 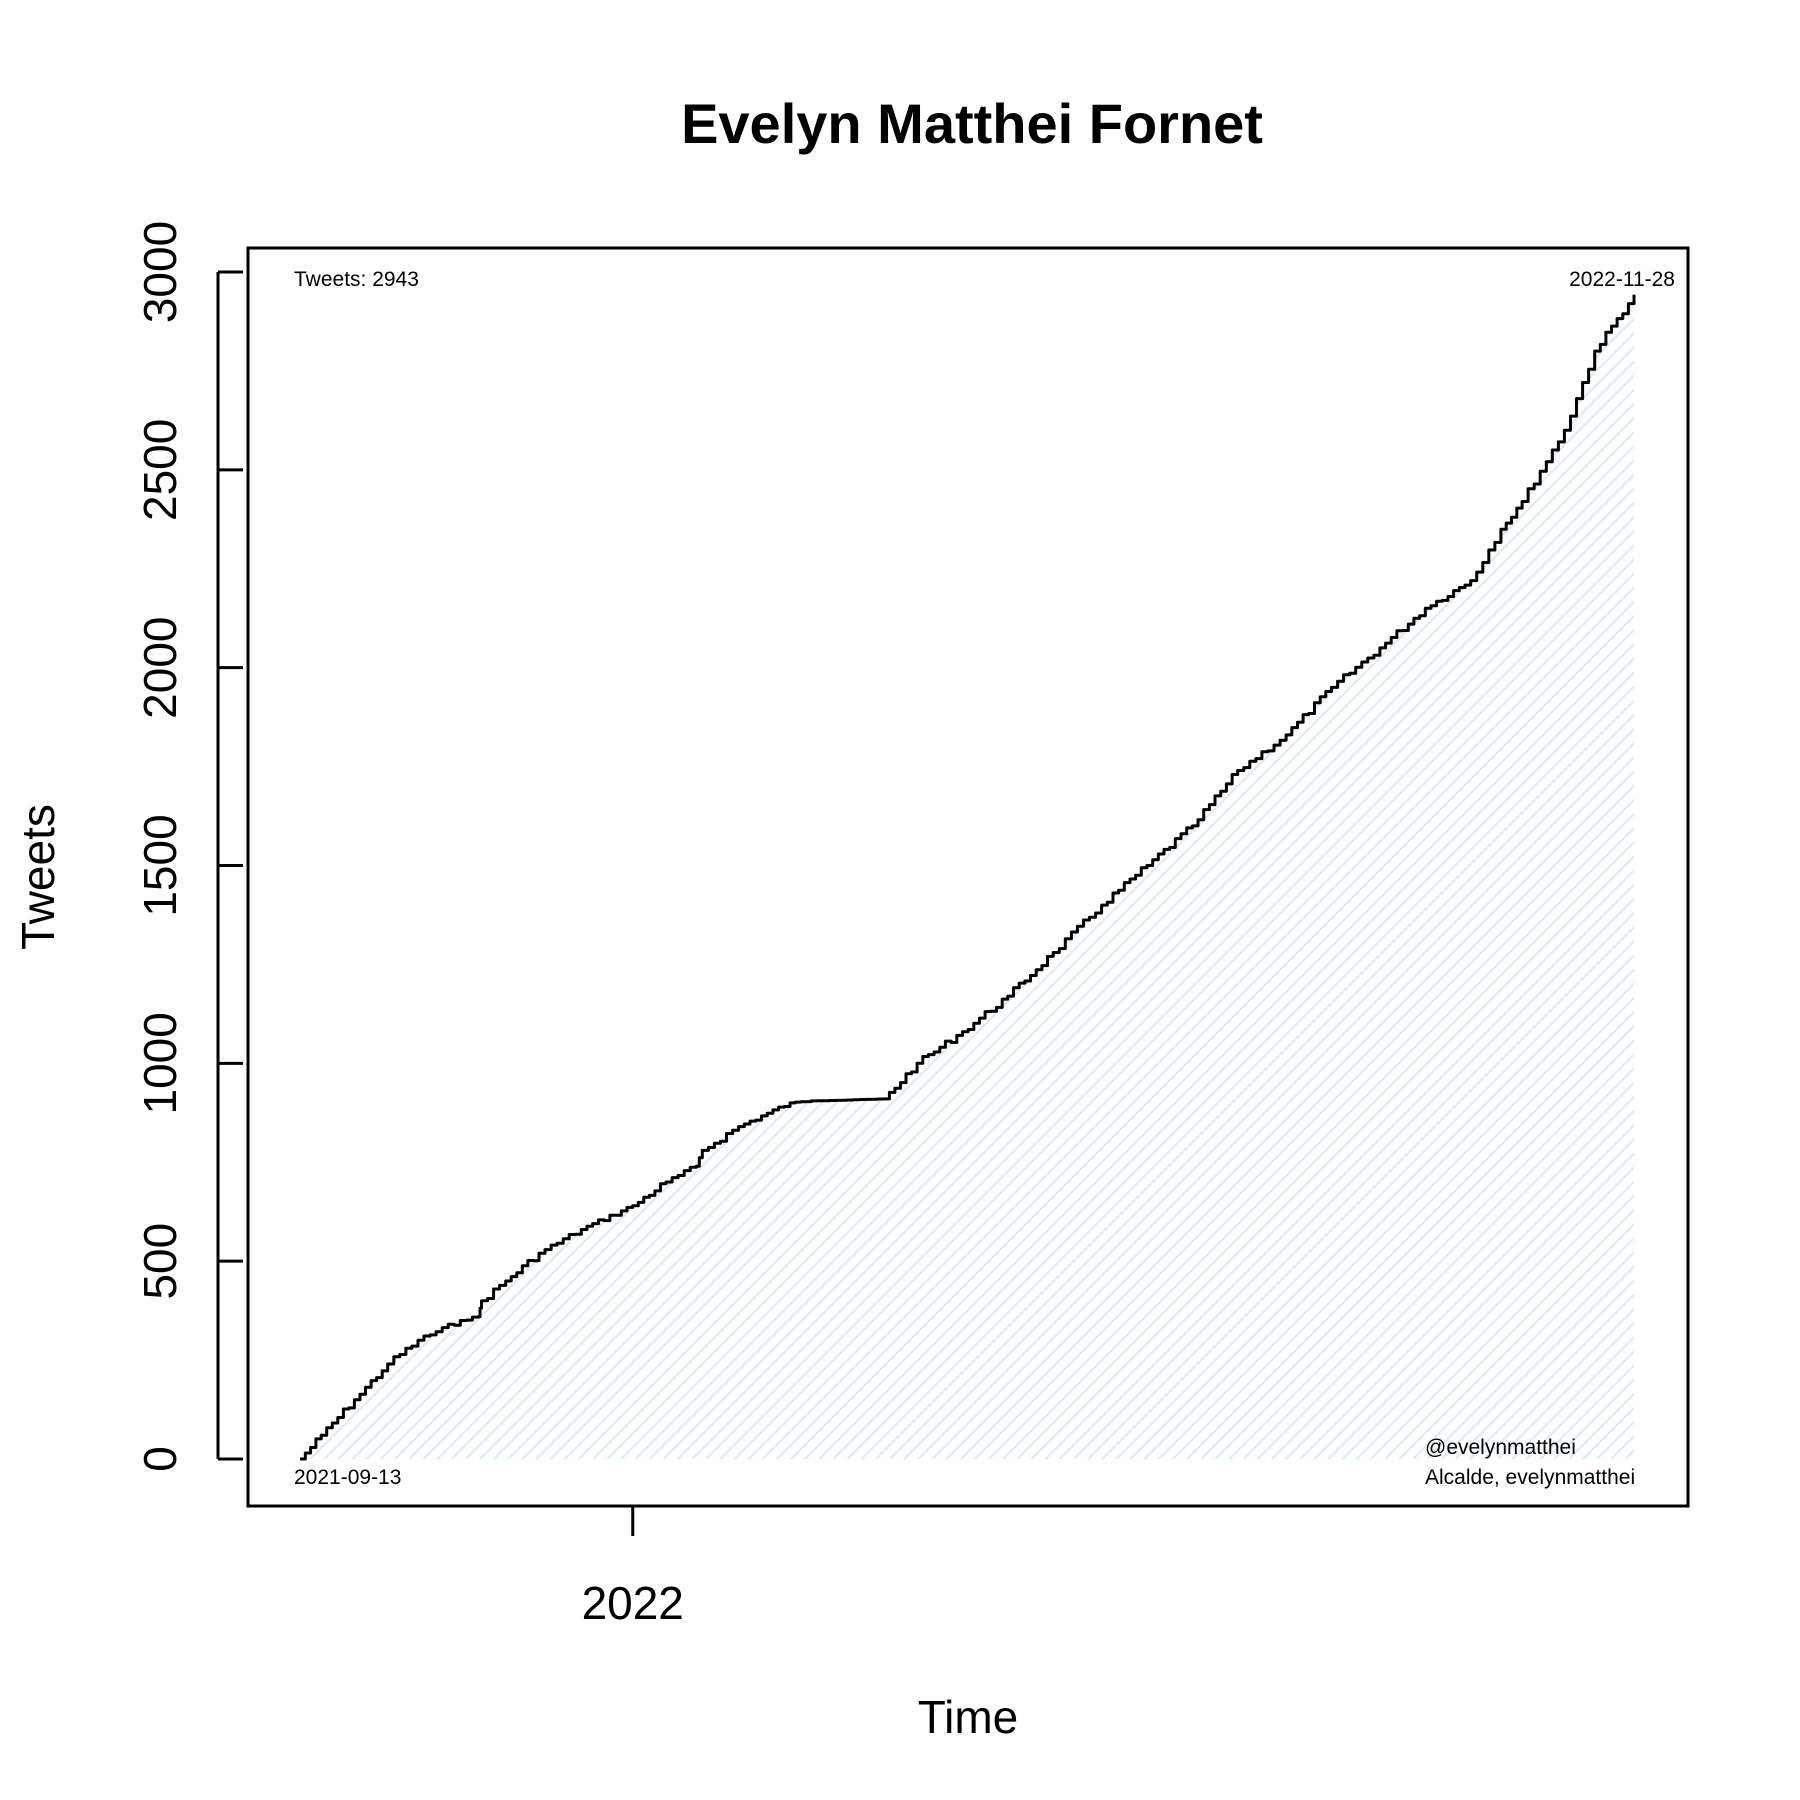 What do you see at coordinates (160, 1261) in the screenshot?
I see `y-tick-label: 500` at bounding box center [160, 1261].